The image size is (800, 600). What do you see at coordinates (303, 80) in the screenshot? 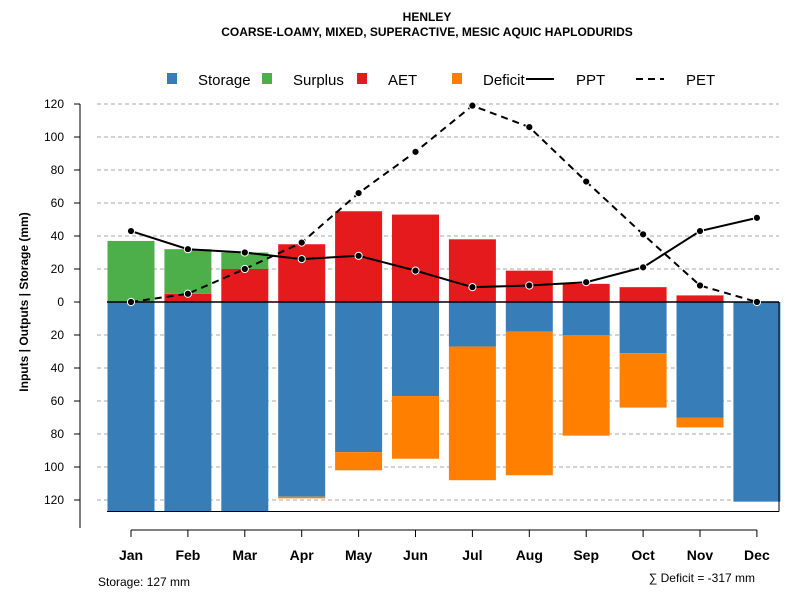
I see `legend-item-surplus: Surplus` at bounding box center [303, 80].